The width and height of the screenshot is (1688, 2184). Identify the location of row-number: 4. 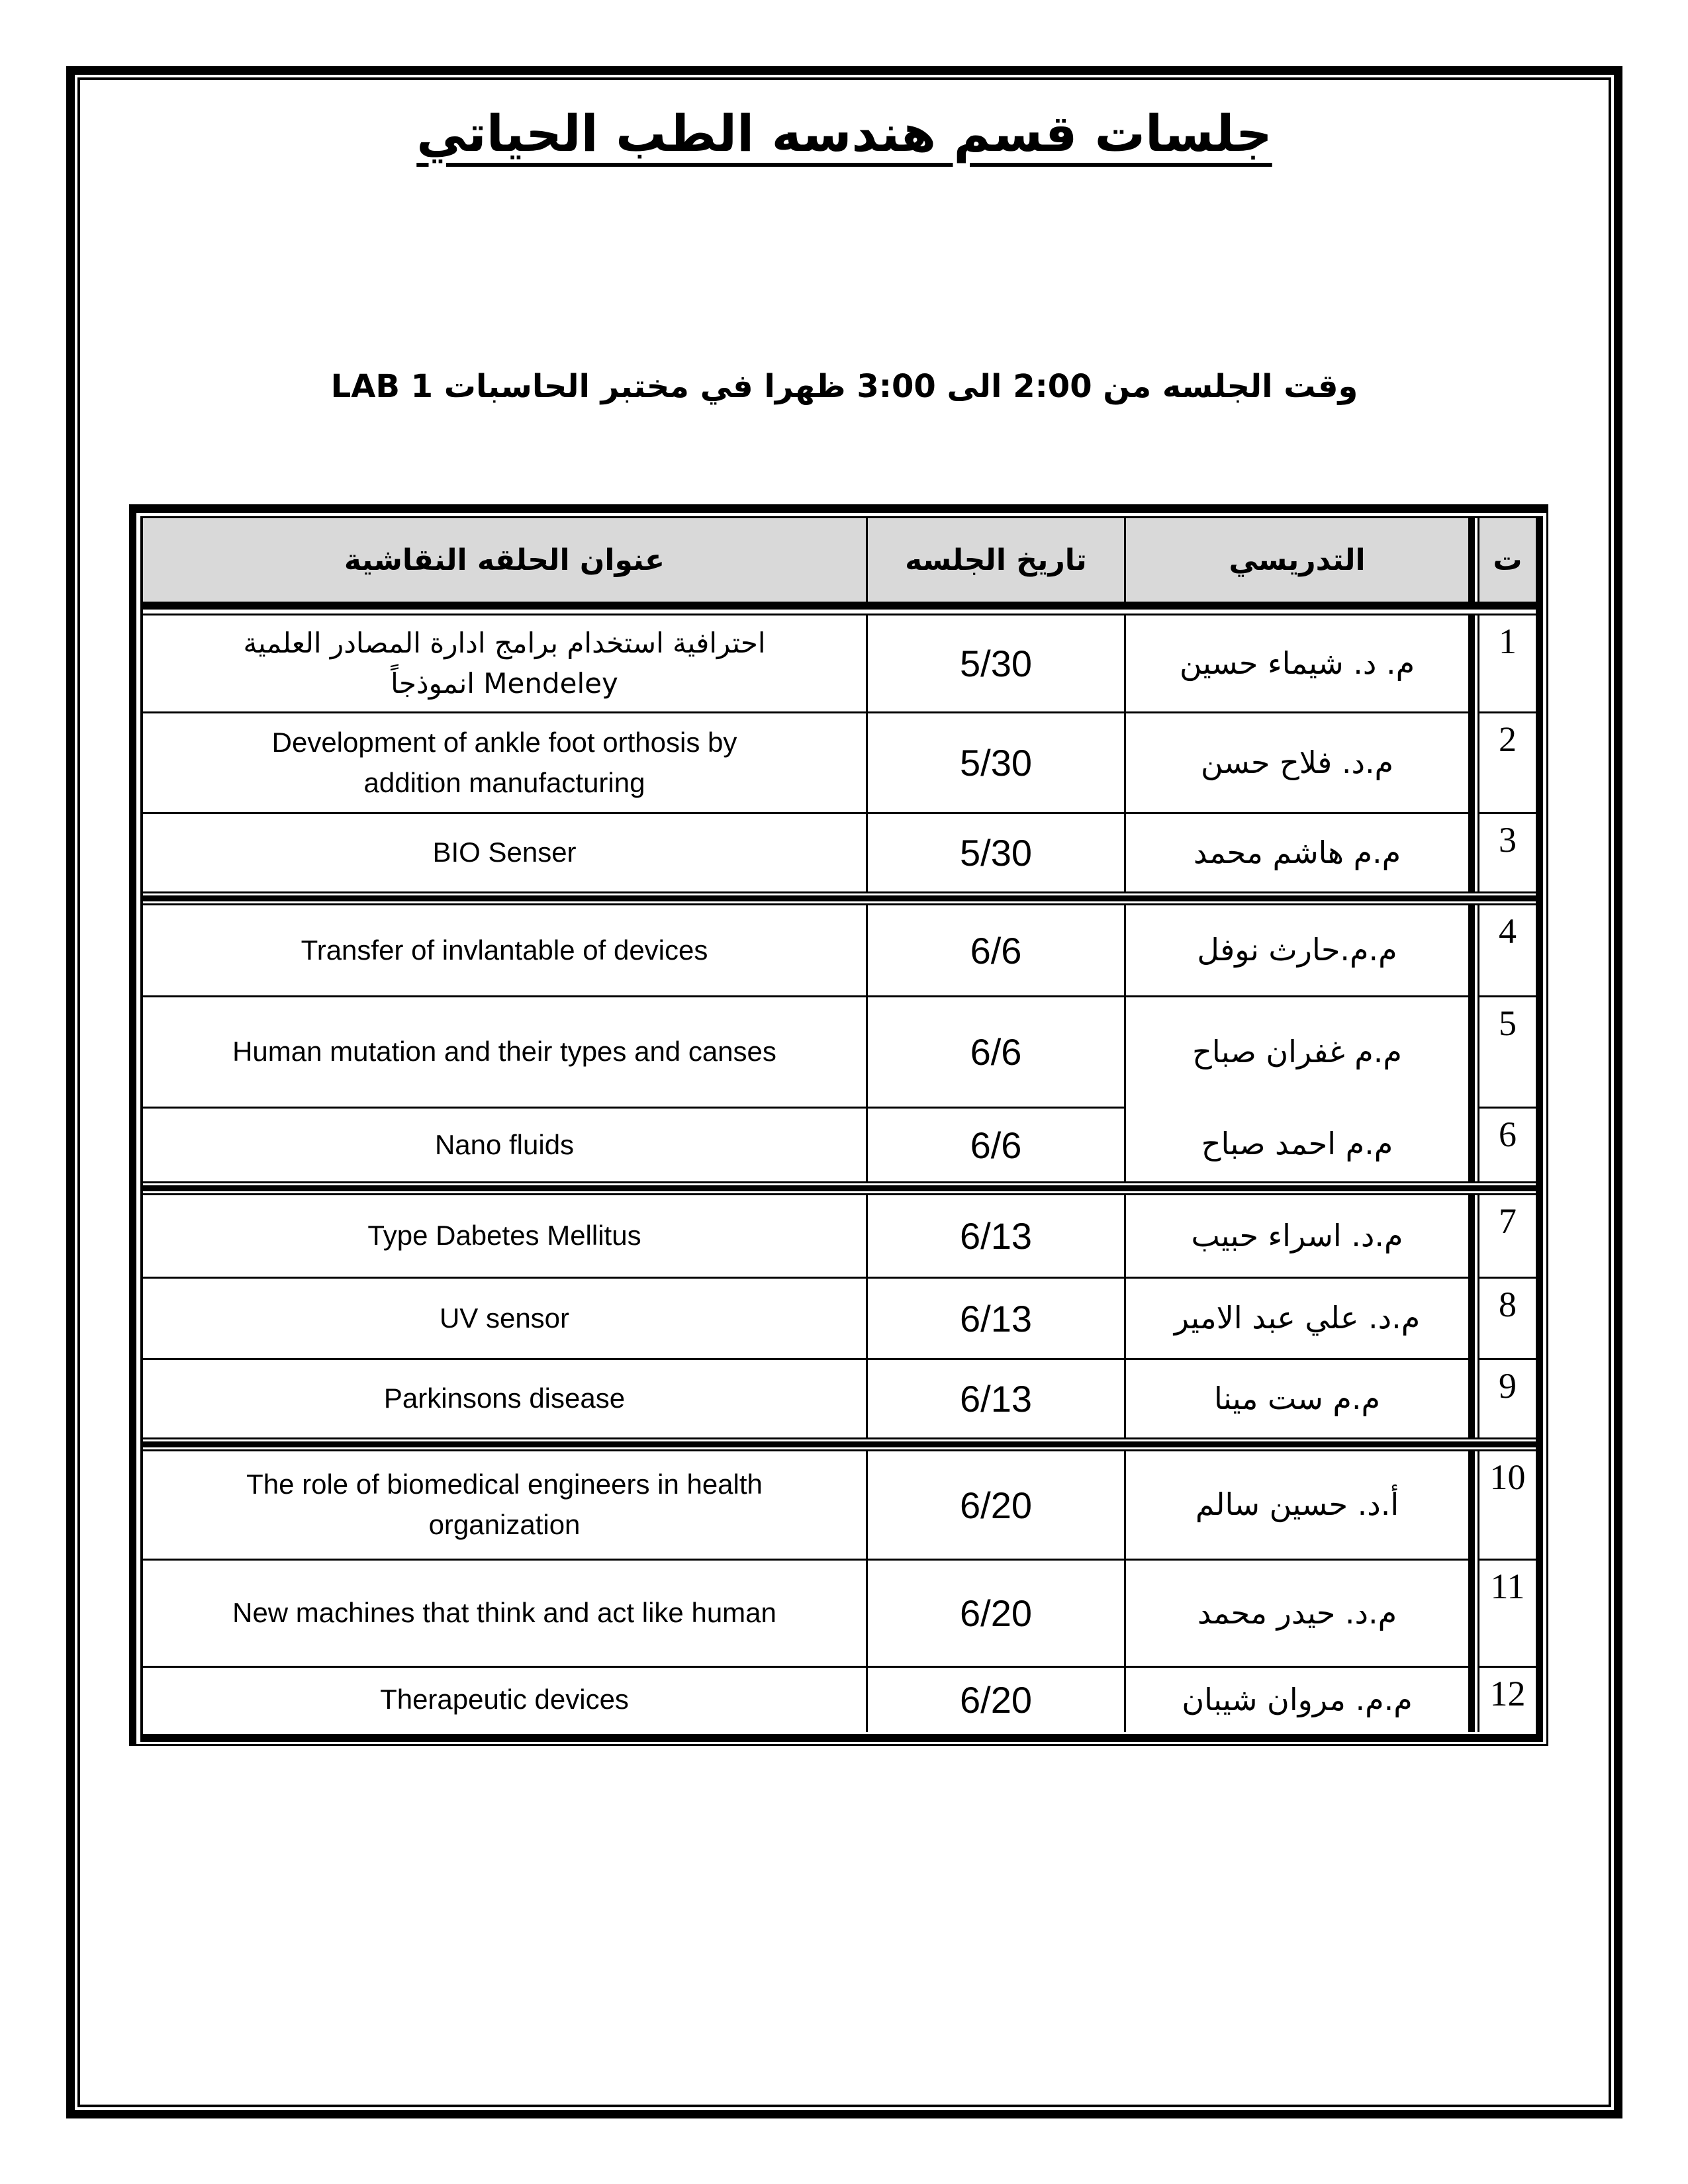
(1508, 931).